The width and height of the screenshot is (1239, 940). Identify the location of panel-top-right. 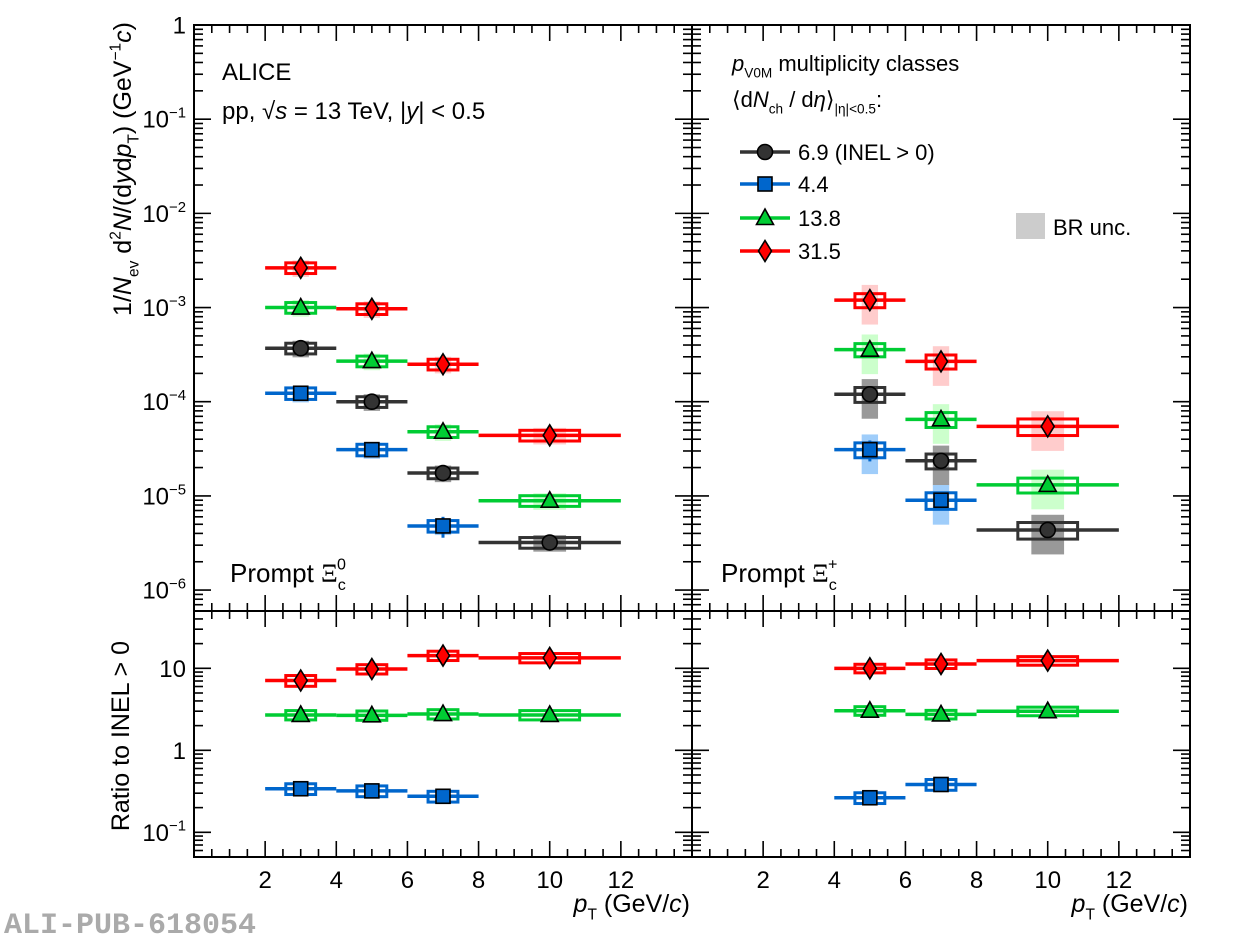
(976, 419).